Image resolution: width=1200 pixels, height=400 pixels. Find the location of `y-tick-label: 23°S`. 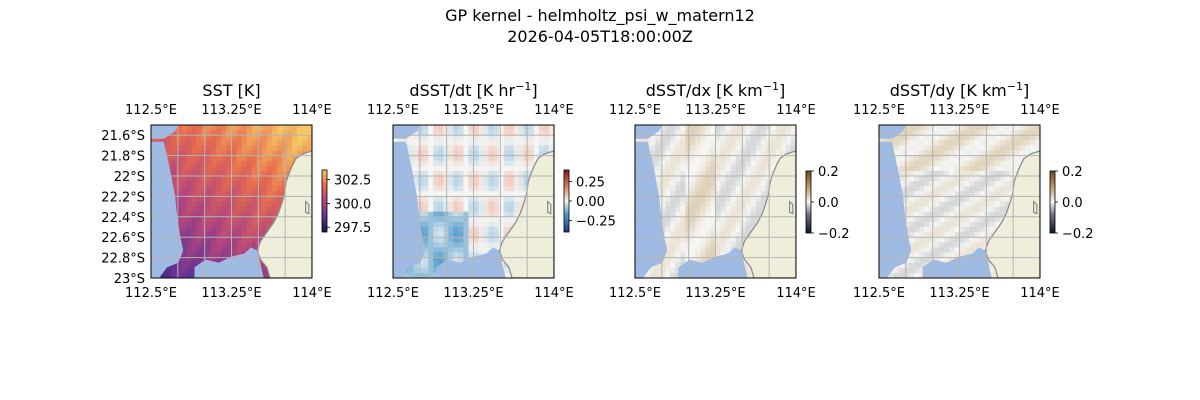

y-tick-label: 23°S is located at coordinates (129, 279).